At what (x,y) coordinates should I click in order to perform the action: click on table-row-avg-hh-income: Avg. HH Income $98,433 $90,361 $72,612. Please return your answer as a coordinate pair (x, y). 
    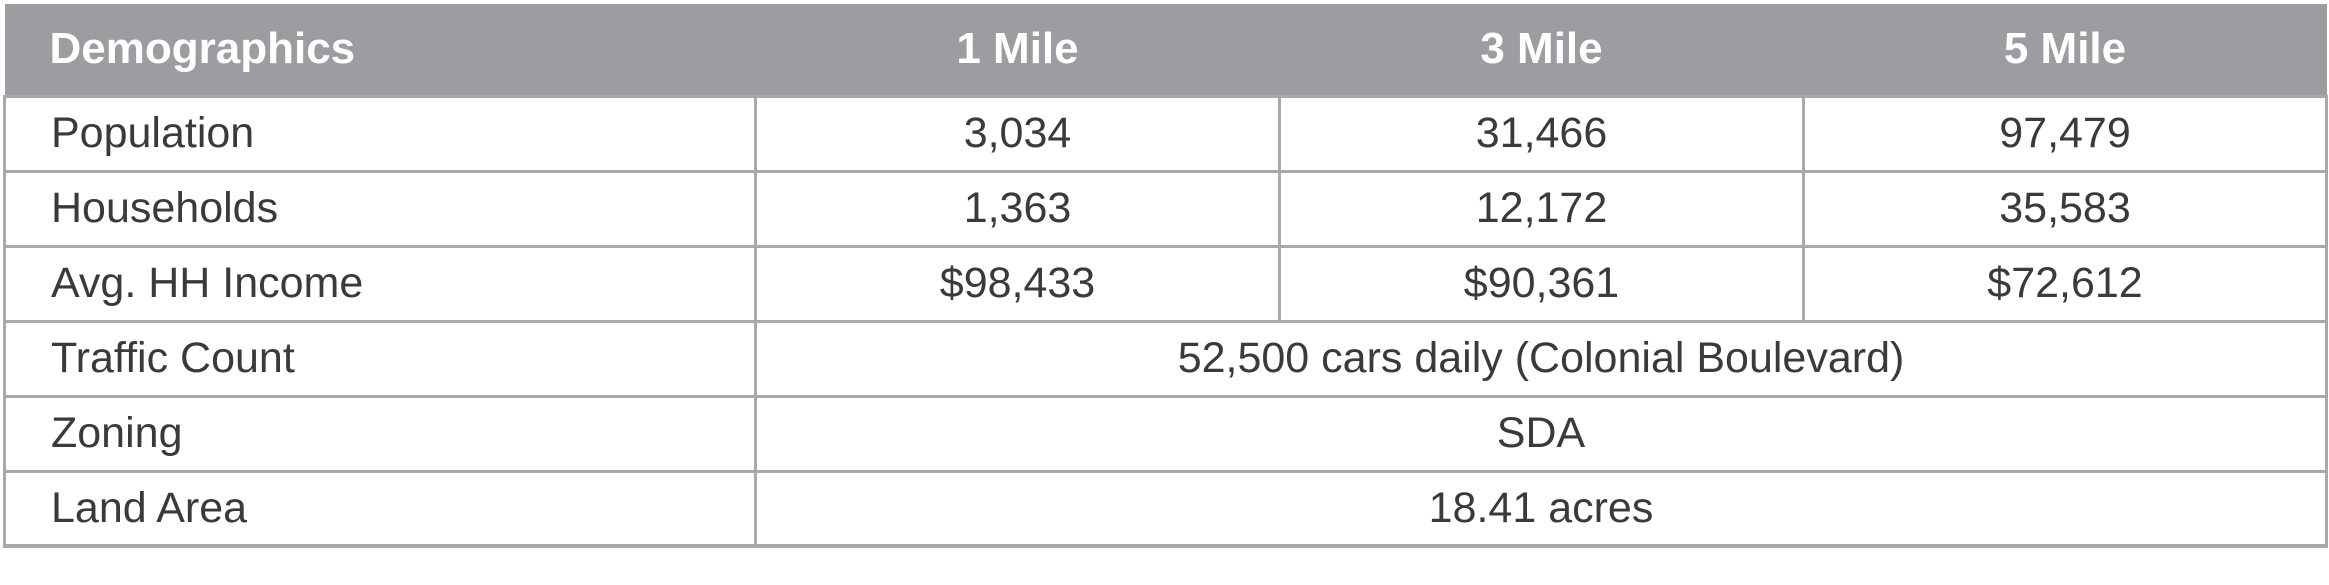
    Looking at the image, I should click on (1165, 283).